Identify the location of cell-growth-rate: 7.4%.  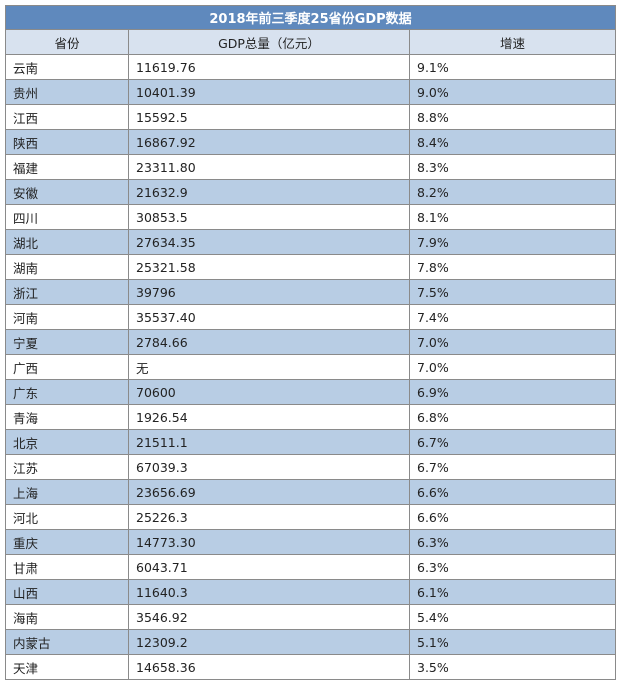
(512, 317).